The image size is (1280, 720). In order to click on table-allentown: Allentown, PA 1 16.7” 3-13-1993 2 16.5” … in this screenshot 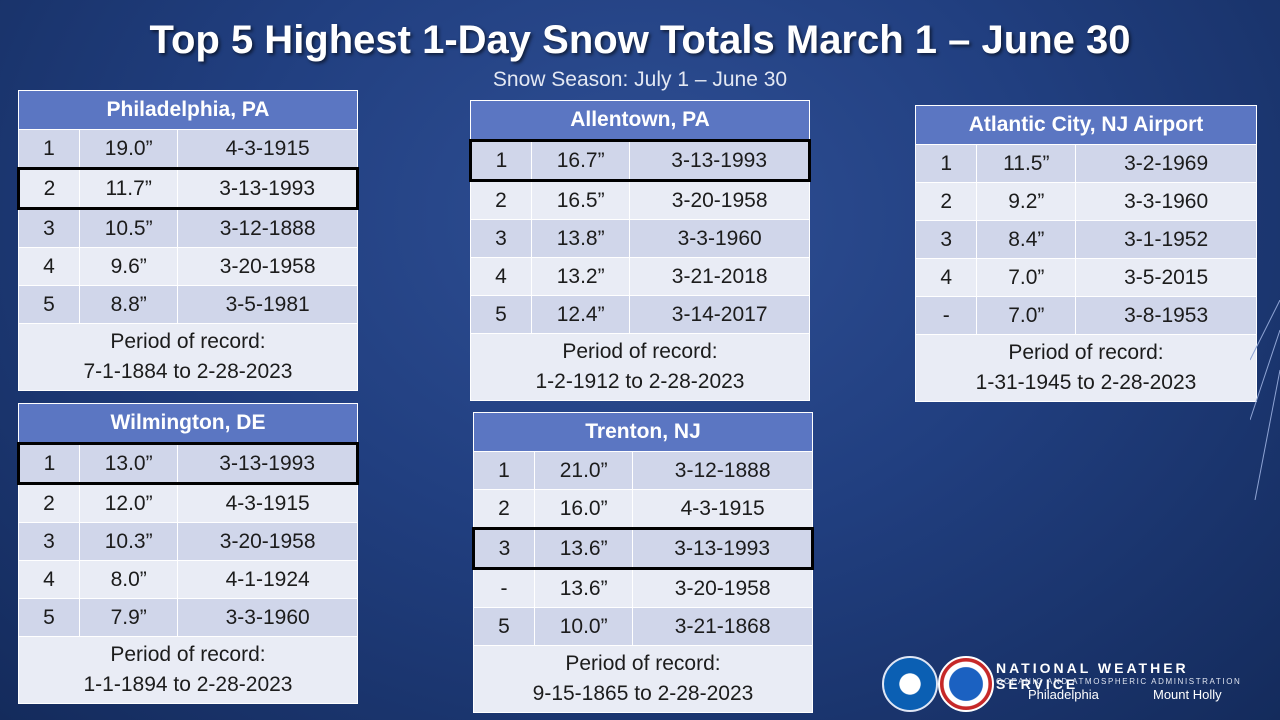, I will do `click(639, 250)`.